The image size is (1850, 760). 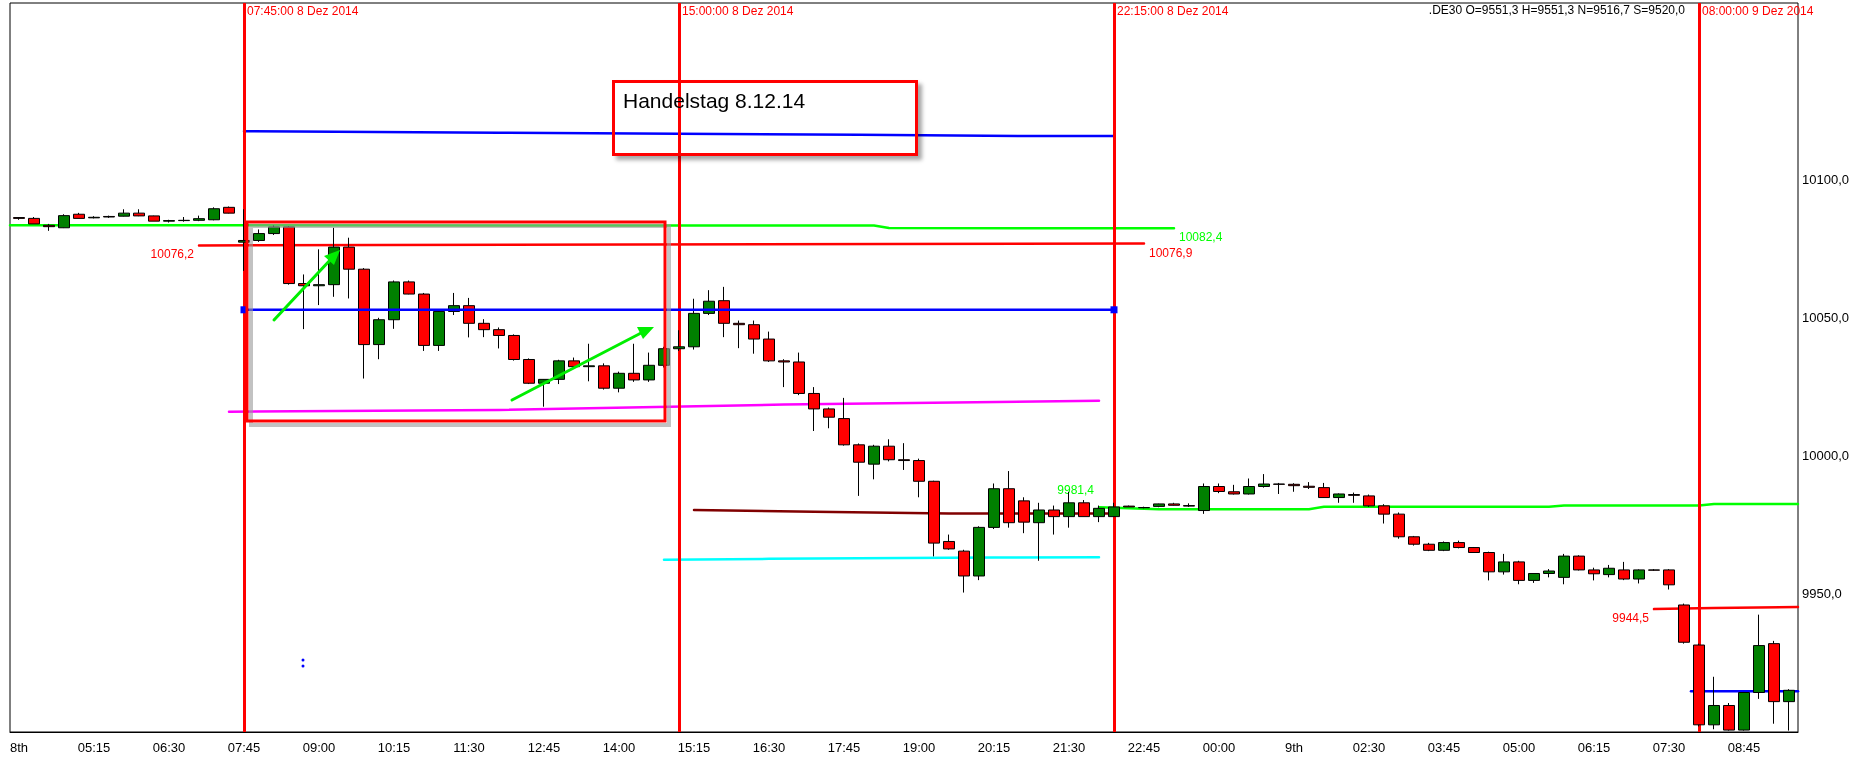 I want to click on y-tick-label: 9950,0, so click(x=1822, y=594).